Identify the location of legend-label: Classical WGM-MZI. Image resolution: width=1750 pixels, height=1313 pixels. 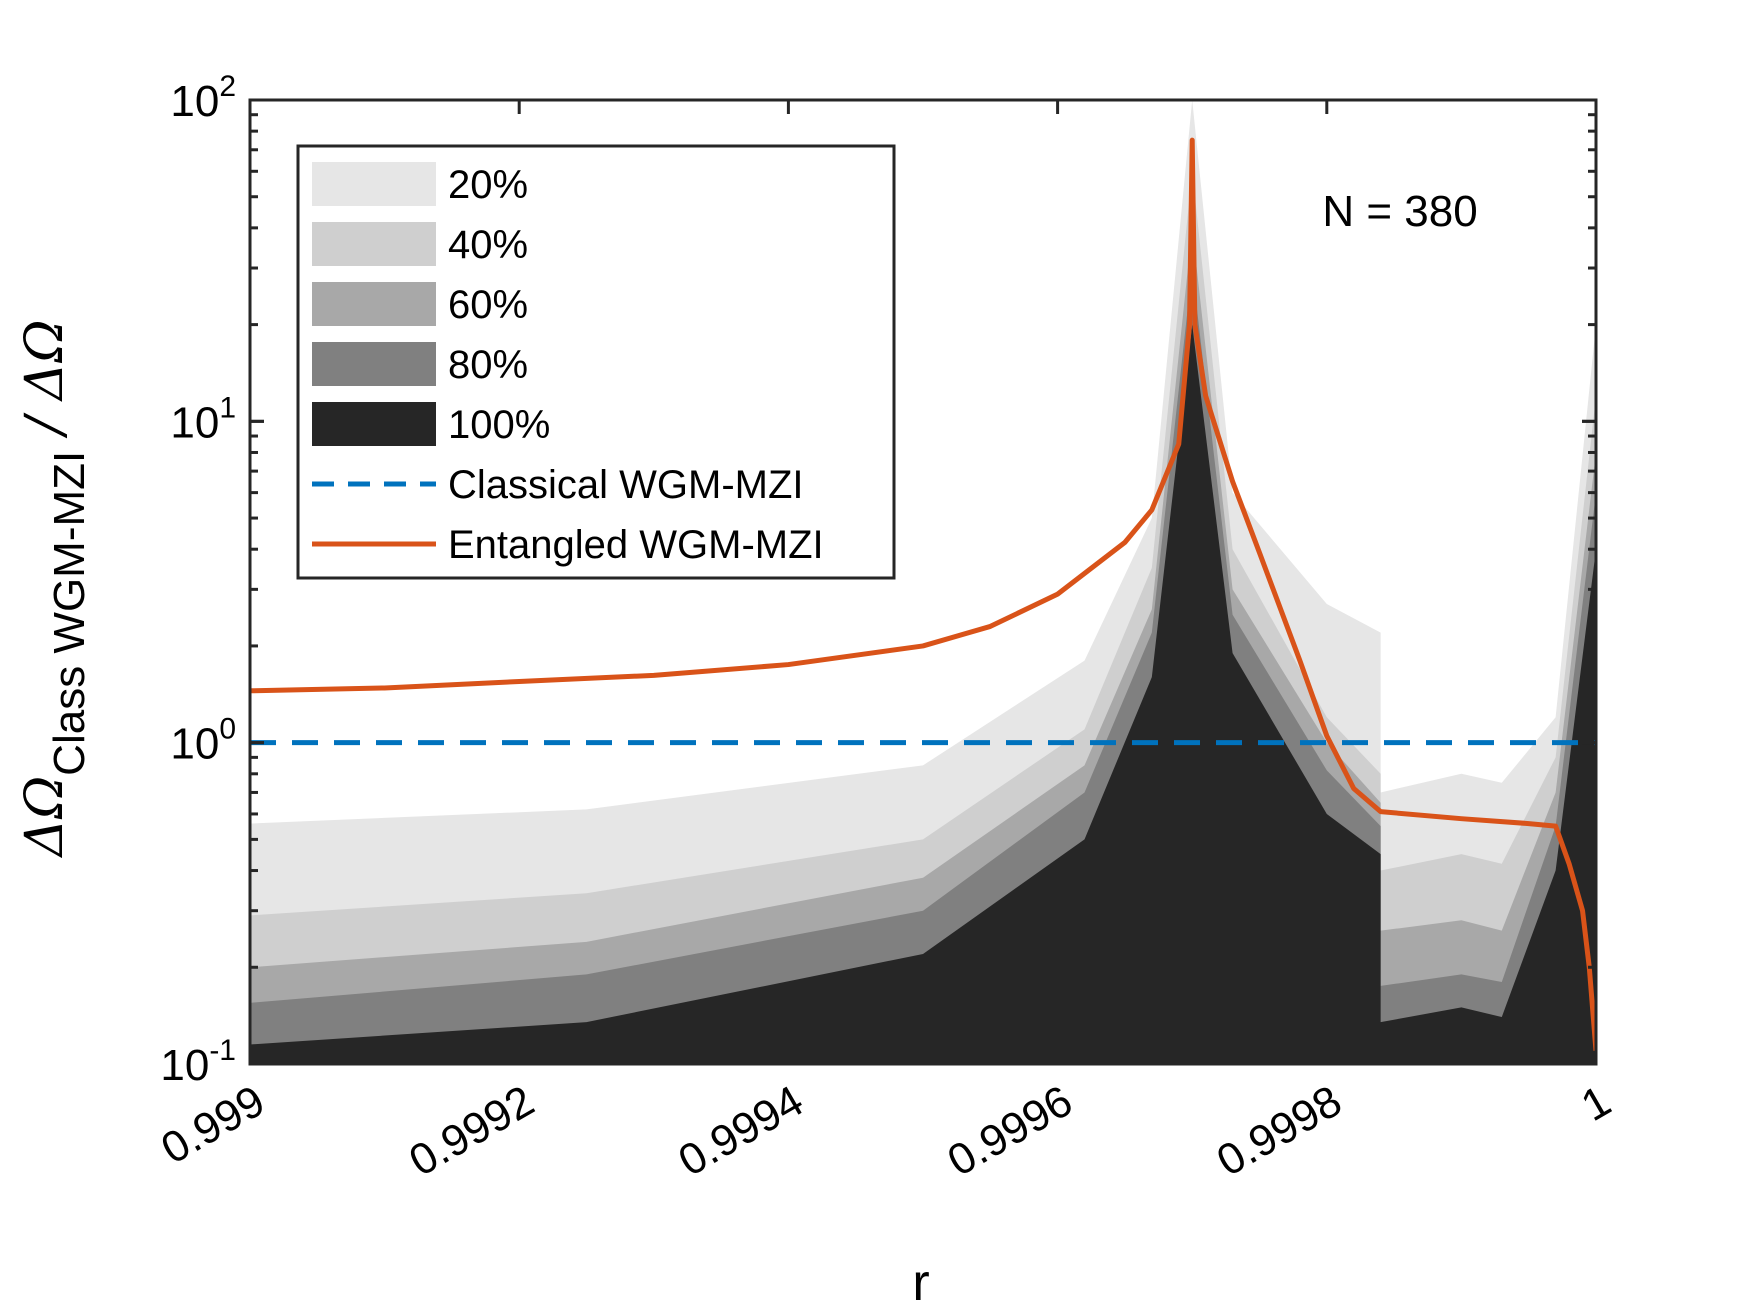
(626, 485).